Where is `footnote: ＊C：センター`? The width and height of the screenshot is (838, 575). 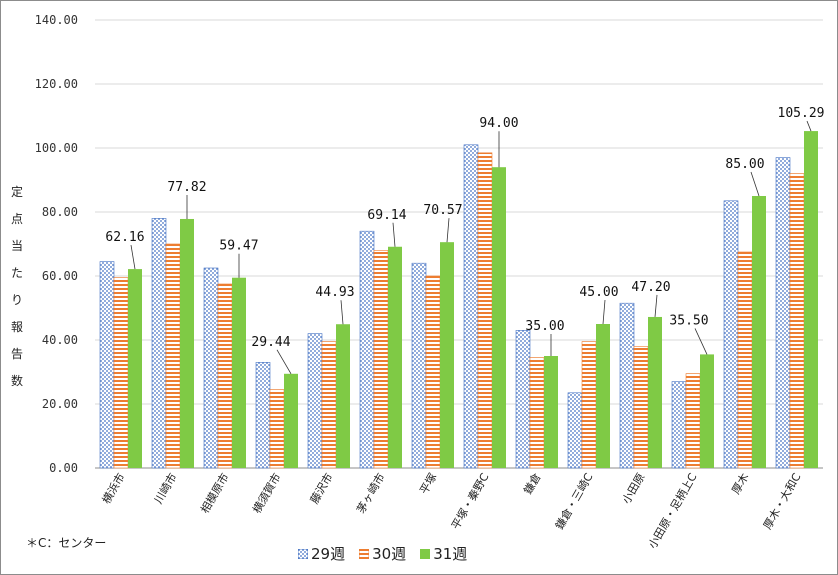 footnote: ＊C：センター is located at coordinates (66, 543).